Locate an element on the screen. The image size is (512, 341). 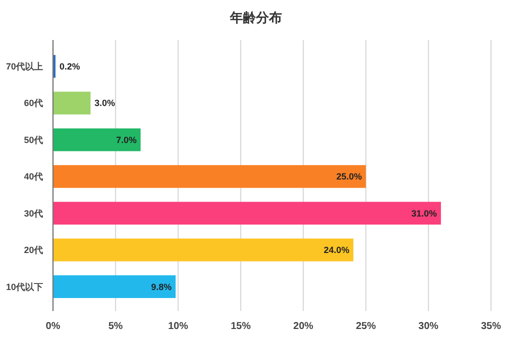
data-label: 25.0% is located at coordinates (349, 177).